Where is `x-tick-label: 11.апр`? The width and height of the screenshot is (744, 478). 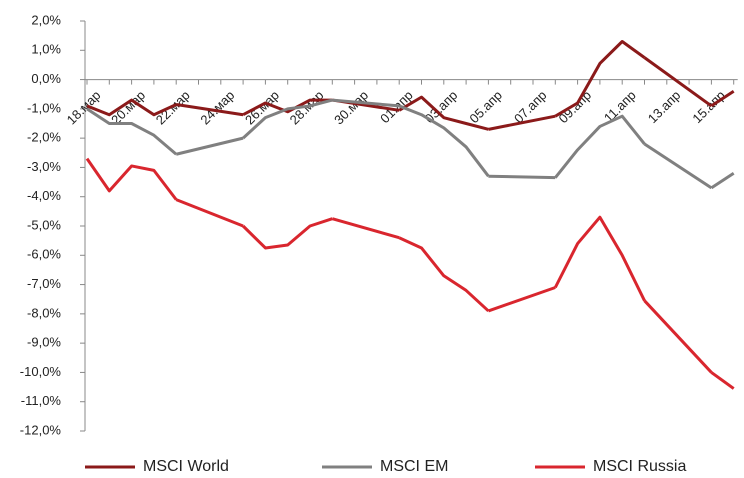
x-tick-label: 11.апр is located at coordinates (620, 107).